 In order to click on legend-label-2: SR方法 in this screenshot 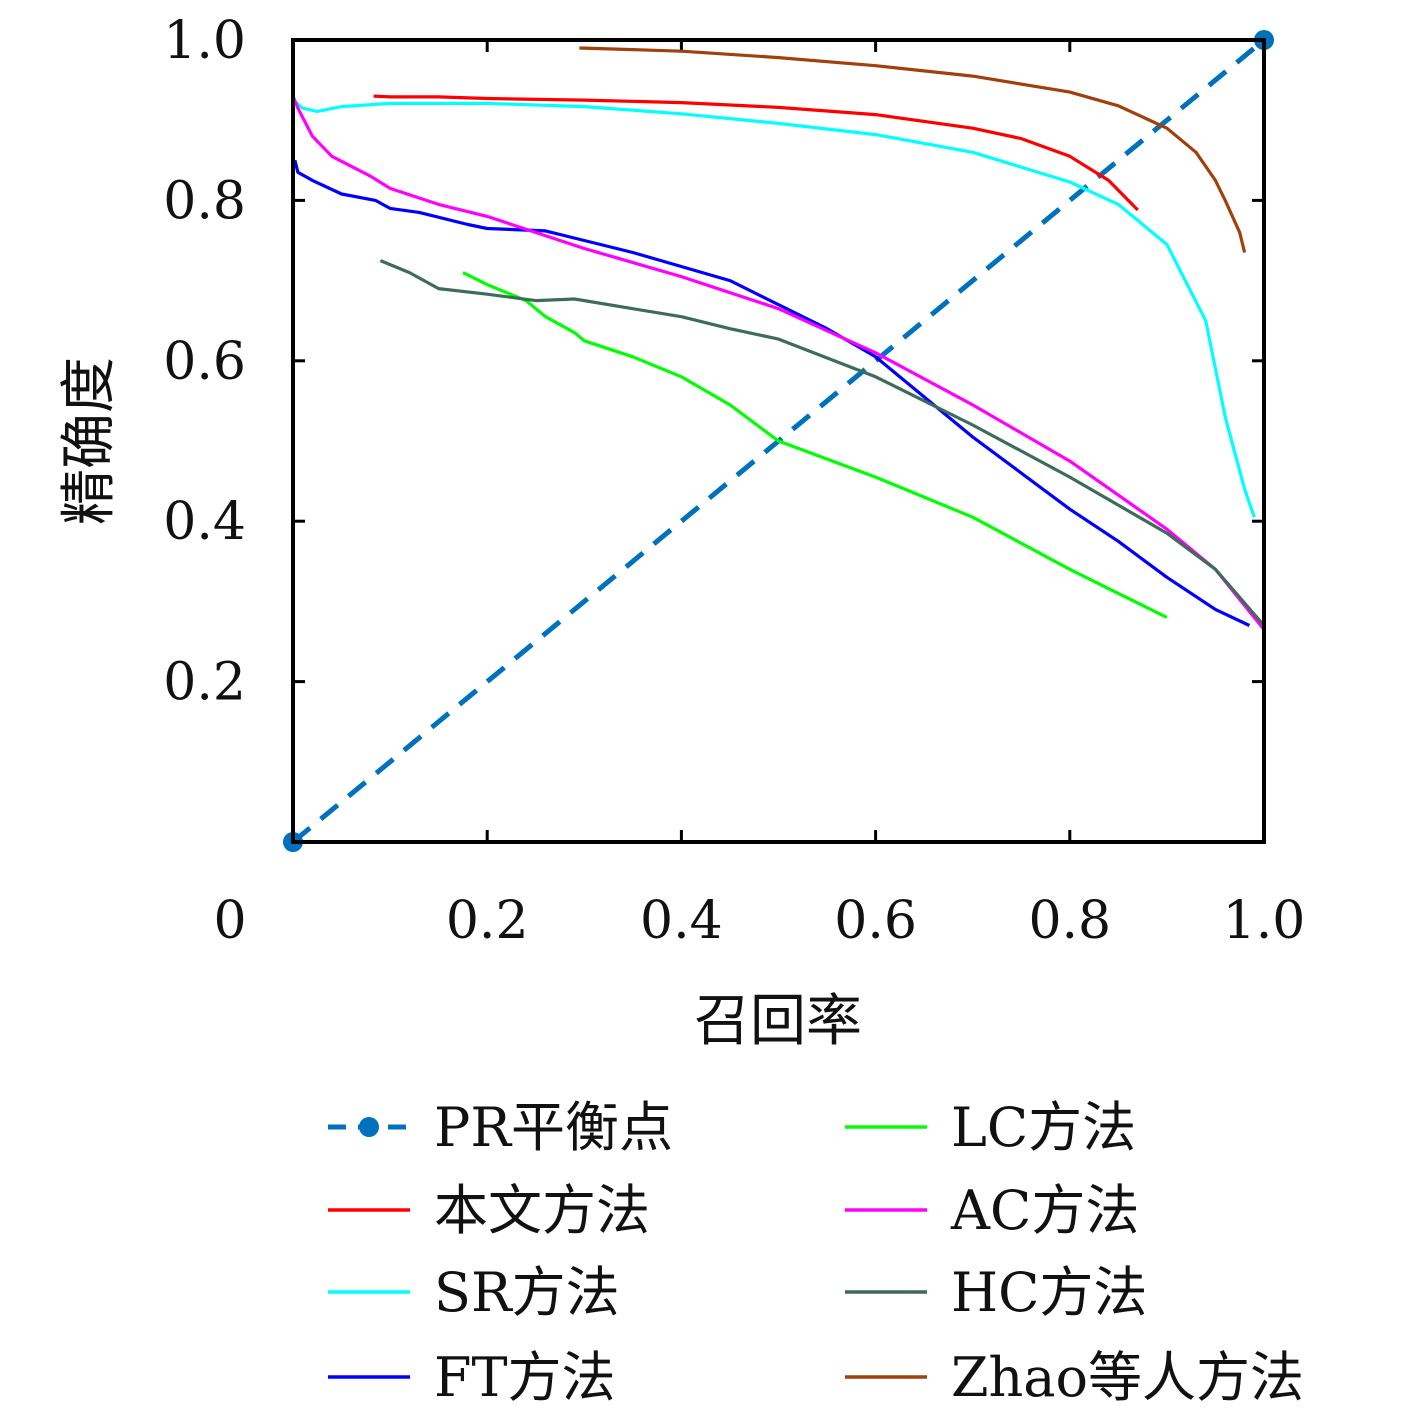, I will do `click(527, 1292)`.